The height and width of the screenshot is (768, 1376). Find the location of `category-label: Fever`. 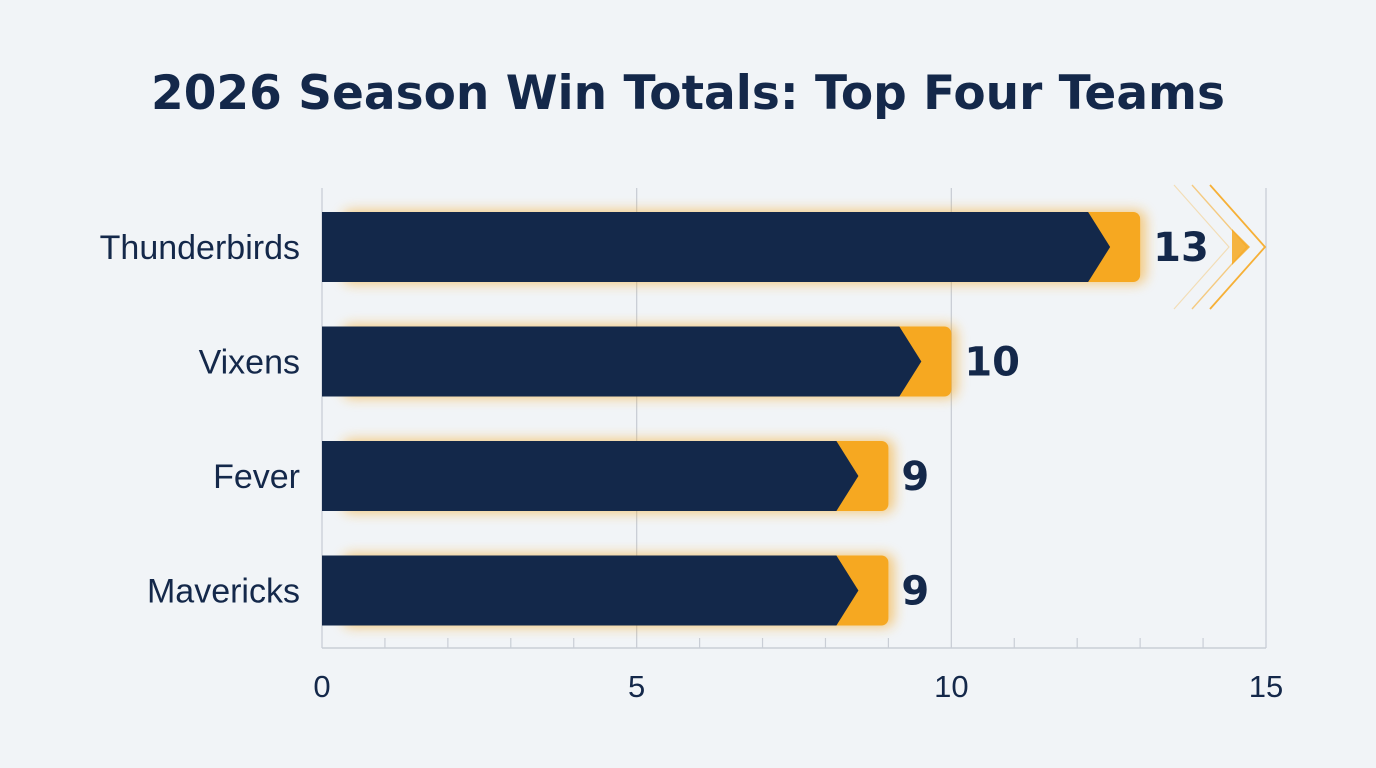

category-label: Fever is located at coordinates (256, 477).